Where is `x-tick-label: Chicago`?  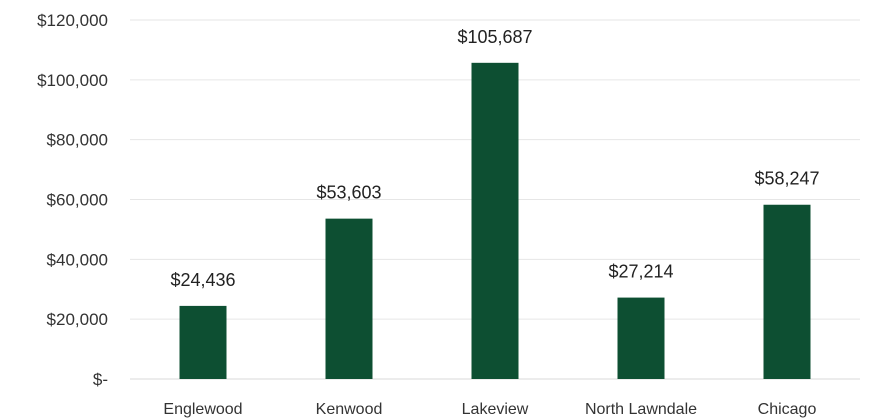 x-tick-label: Chicago is located at coordinates (787, 409).